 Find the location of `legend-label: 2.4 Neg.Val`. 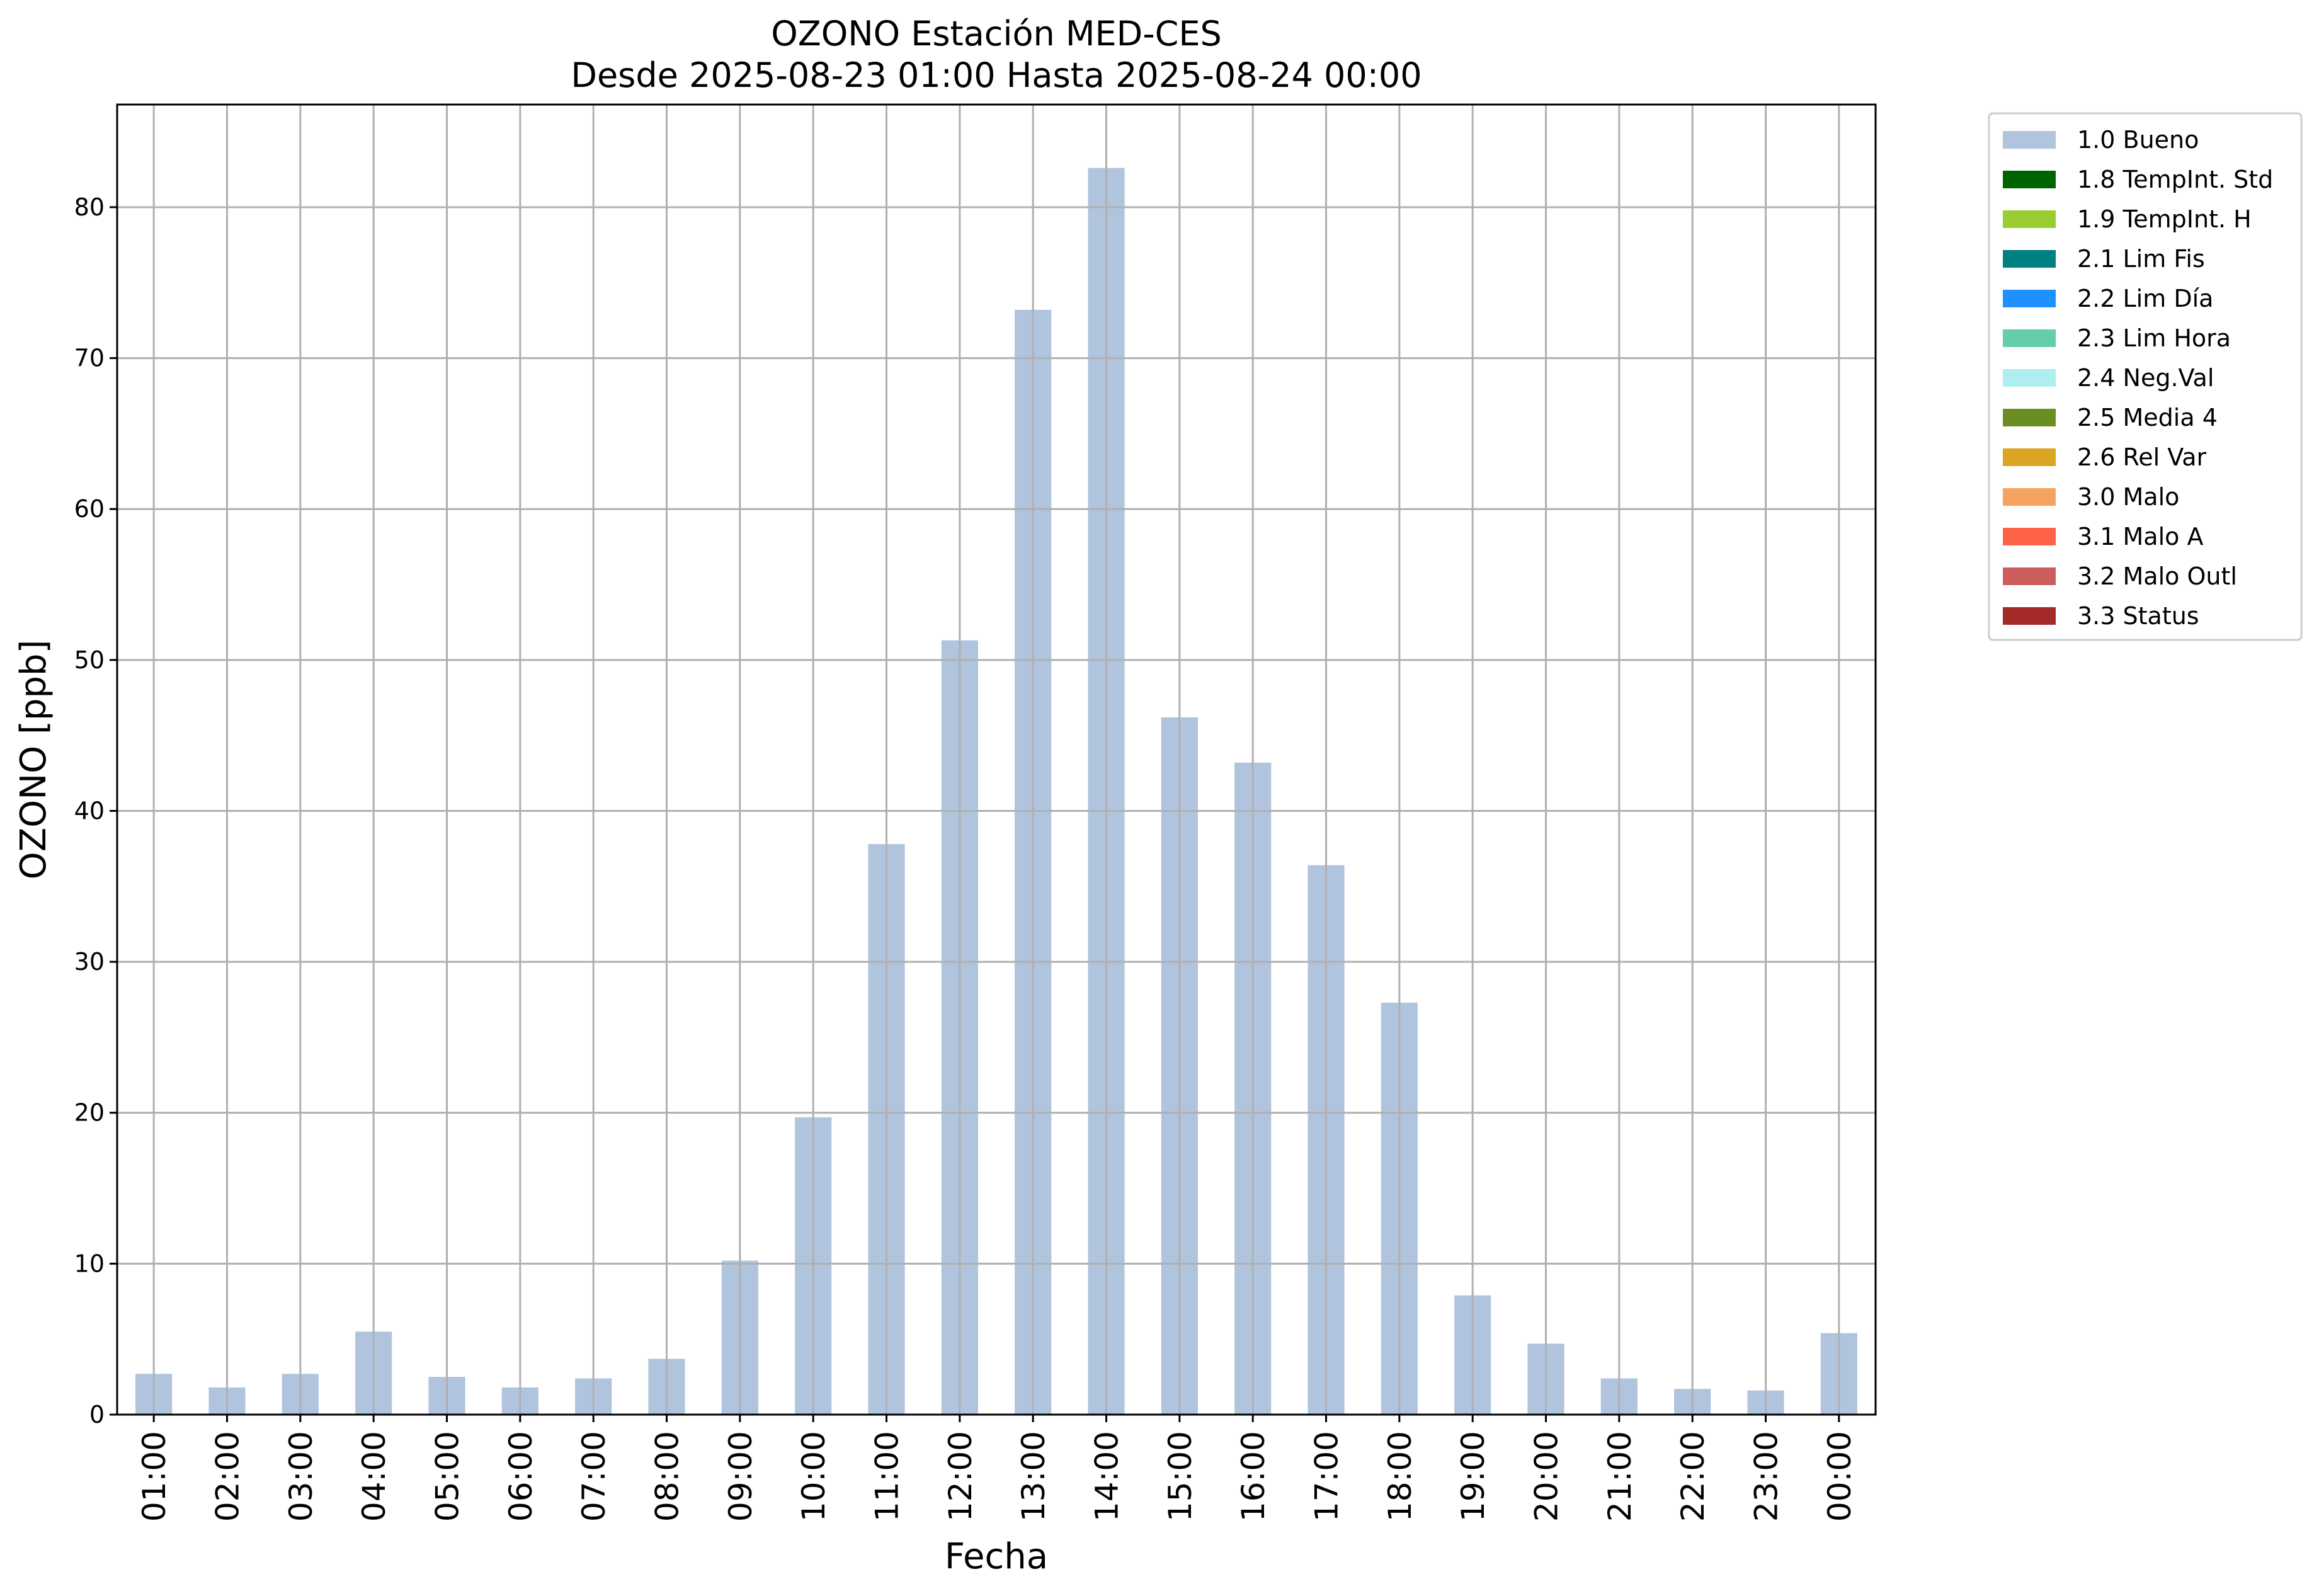

legend-label: 2.4 Neg.Val is located at coordinates (2145, 378).